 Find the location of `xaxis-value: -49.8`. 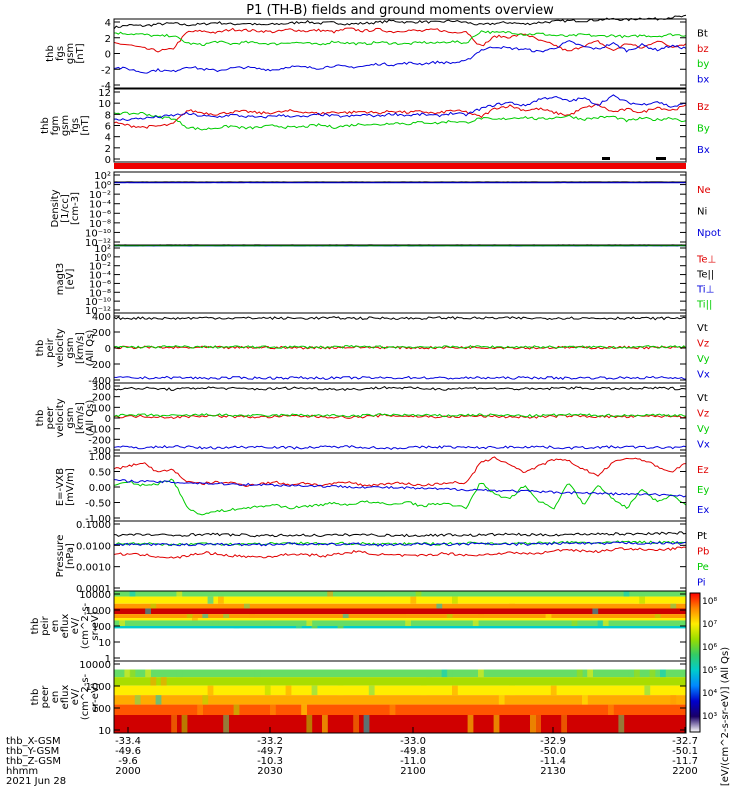

xaxis-value: -49.8 is located at coordinates (413, 751).